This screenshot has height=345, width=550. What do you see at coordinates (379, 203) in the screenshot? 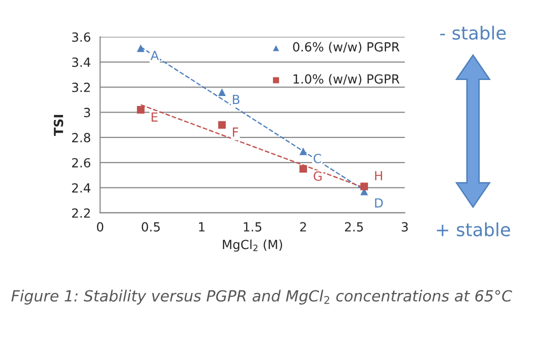
I see `annotation: D` at bounding box center [379, 203].